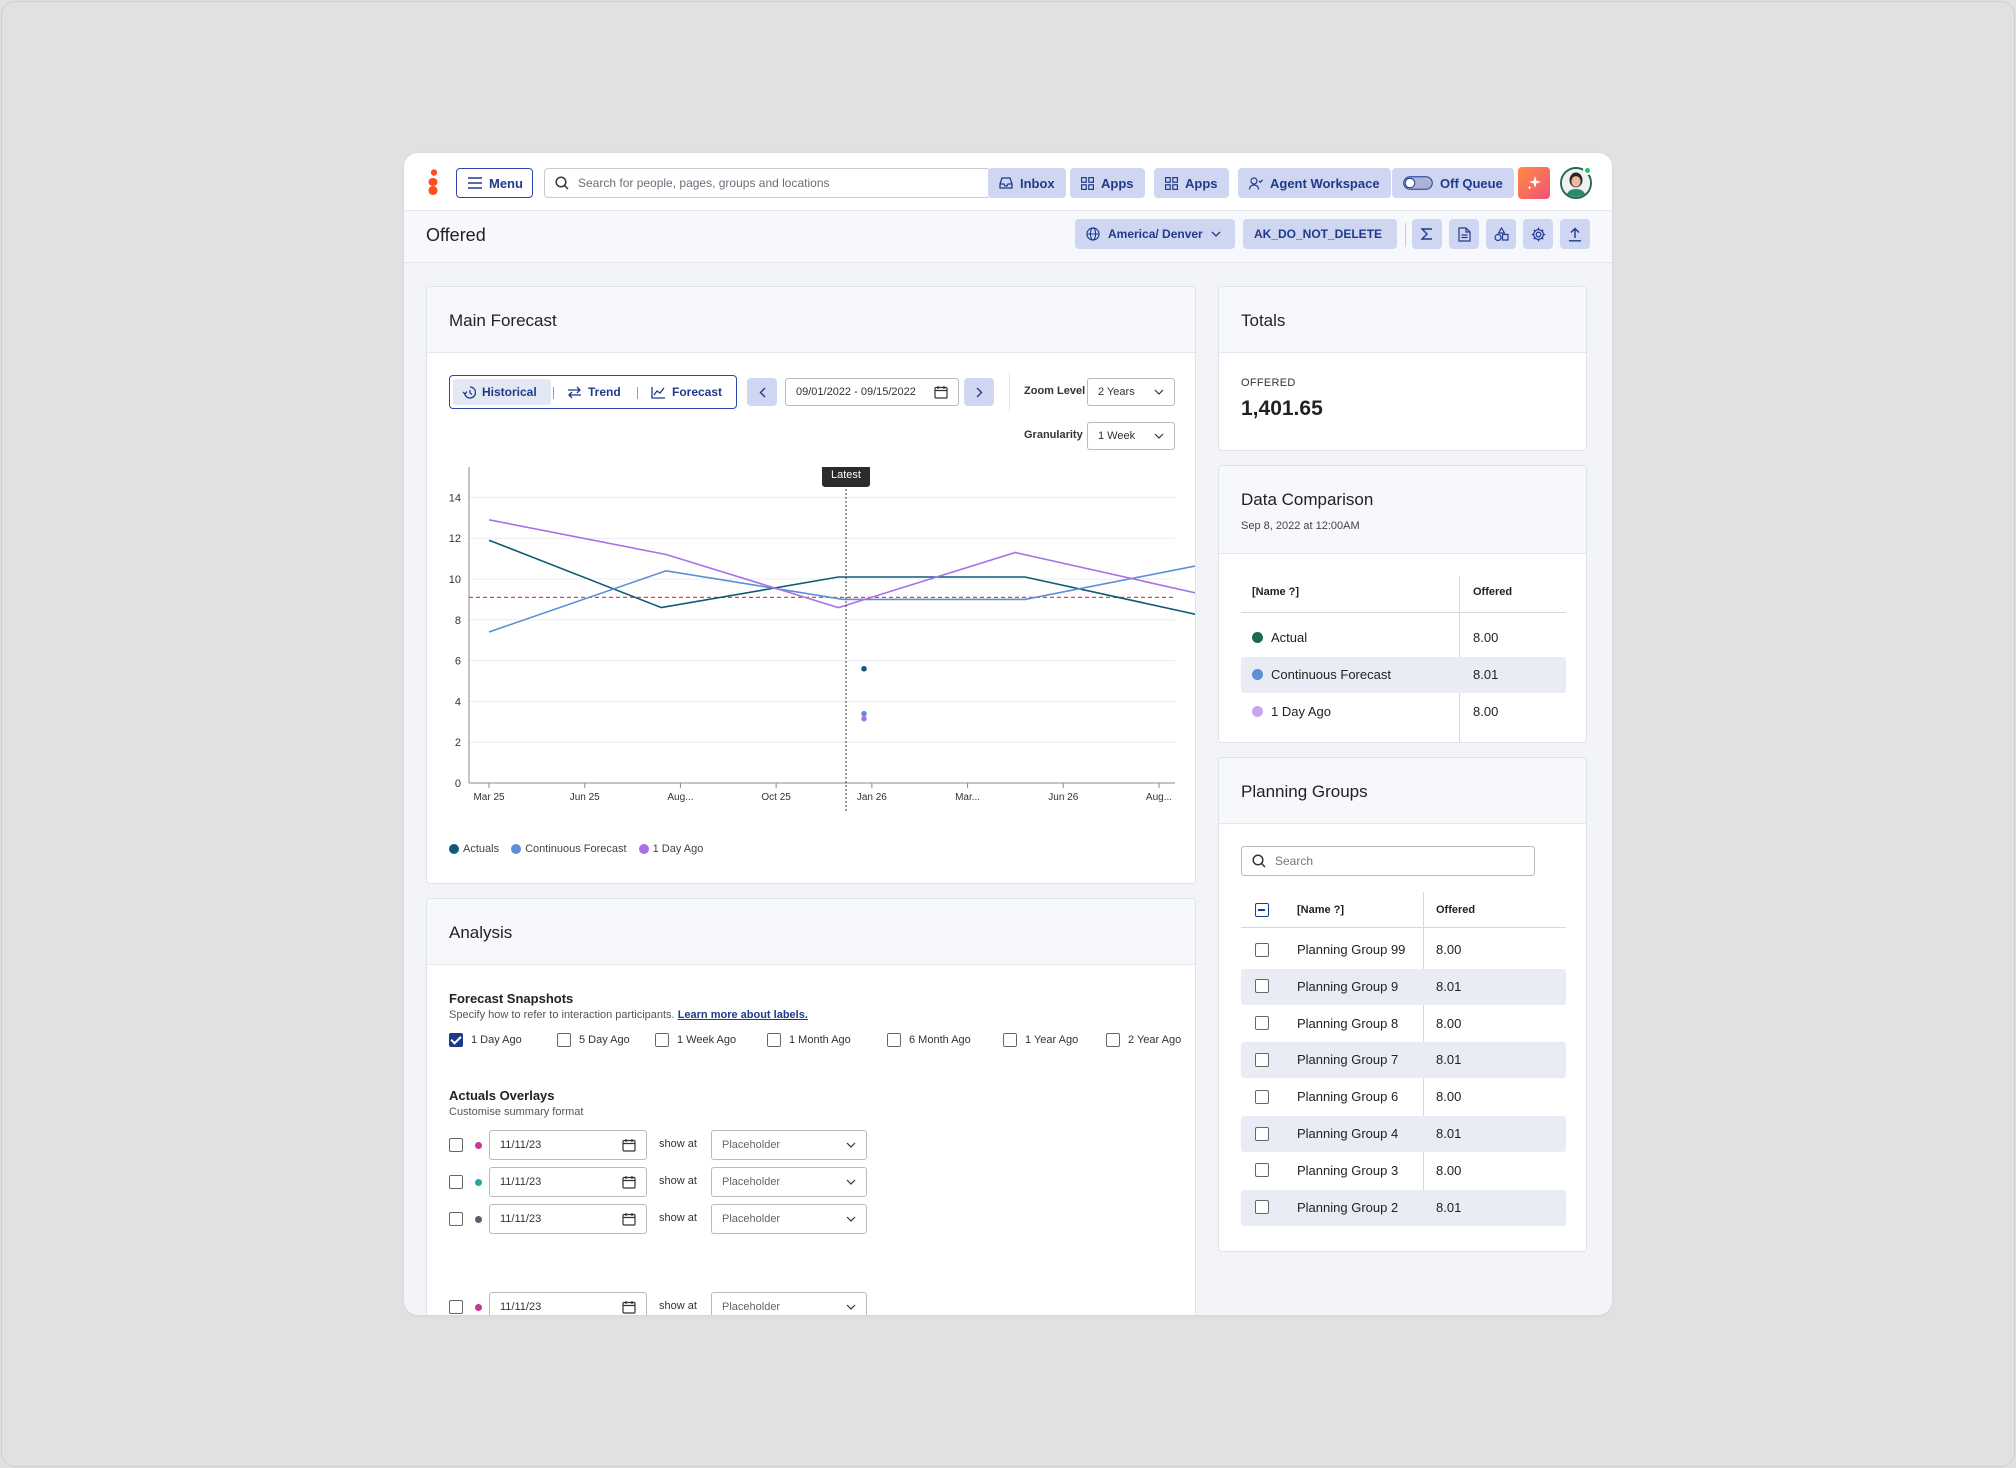  I want to click on agent-icon, so click(1256, 183).